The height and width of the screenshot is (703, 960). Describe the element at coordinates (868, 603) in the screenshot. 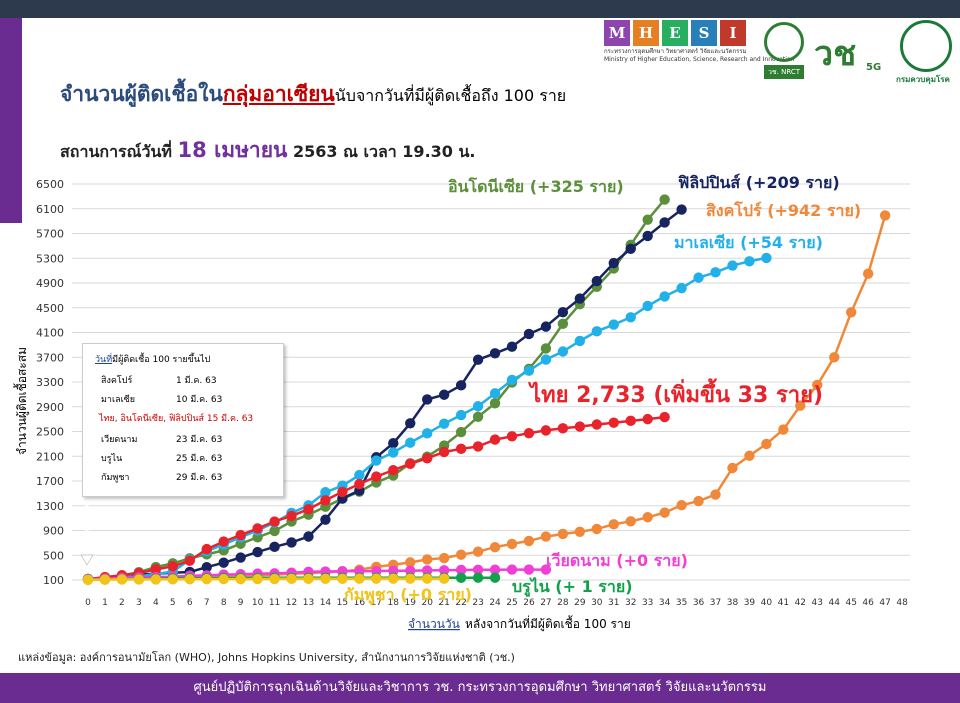

I see `x-tick-label: 46` at that location.